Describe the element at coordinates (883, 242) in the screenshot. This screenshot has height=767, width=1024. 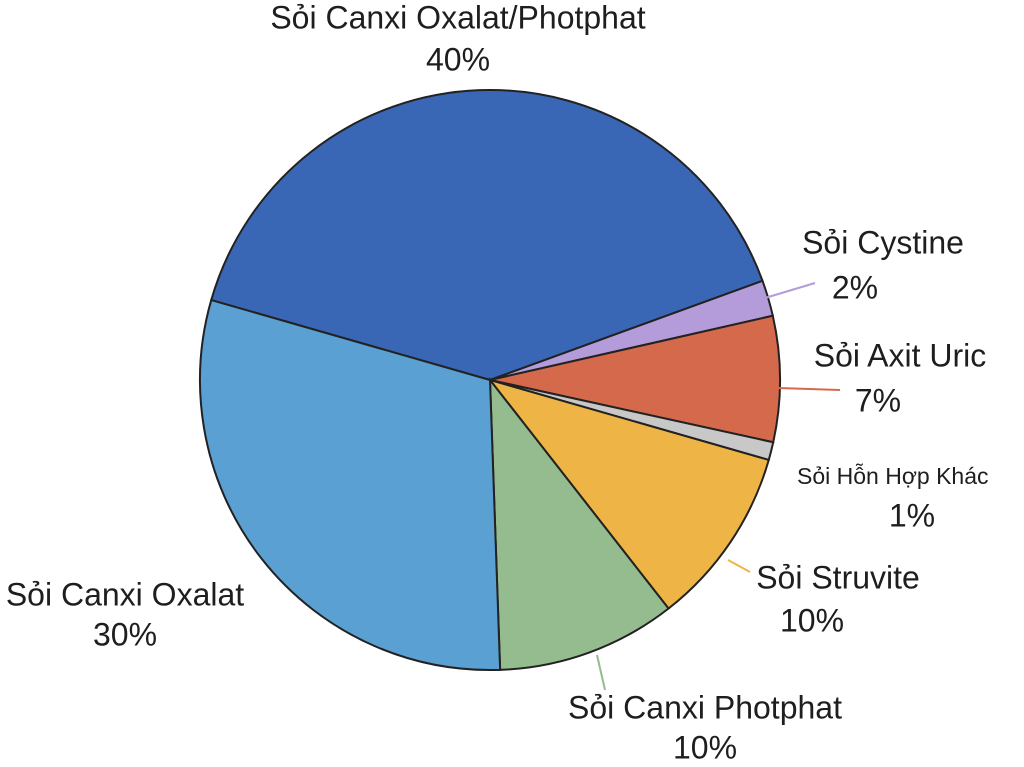
I see `slice-label: Sỏi Cystine` at that location.